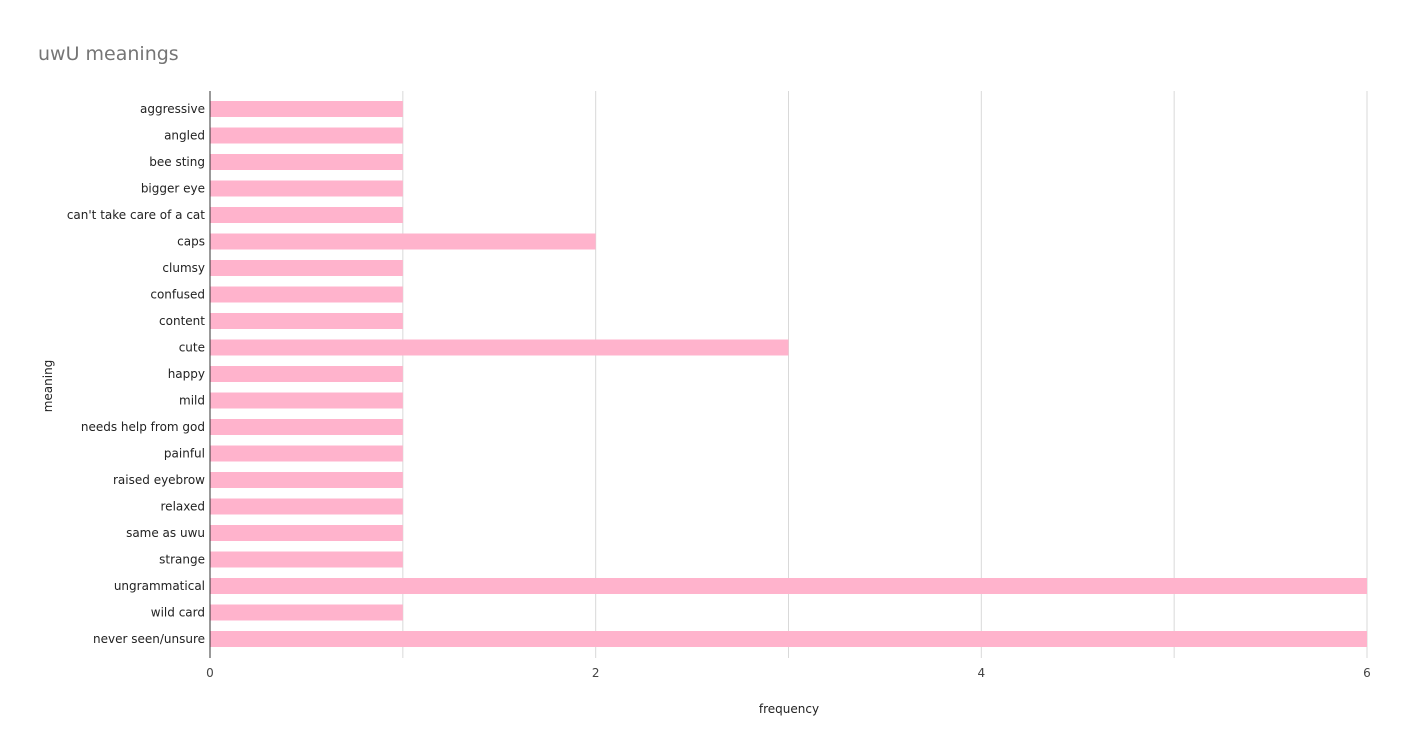 The height and width of the screenshot is (755, 1405). I want to click on x-axis-title: frequency, so click(789, 709).